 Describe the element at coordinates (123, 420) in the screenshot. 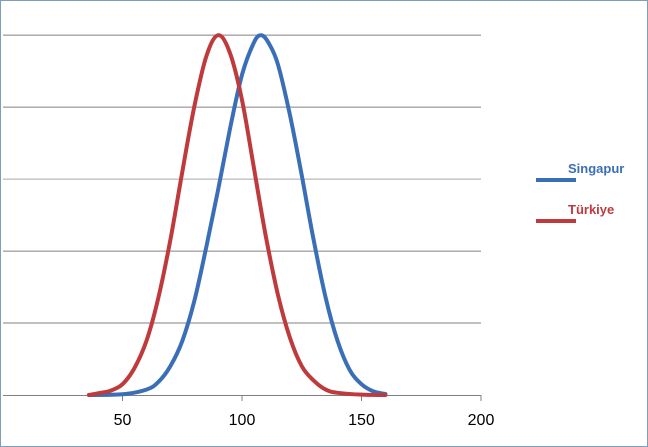

I see `x-tick-label: 50` at that location.